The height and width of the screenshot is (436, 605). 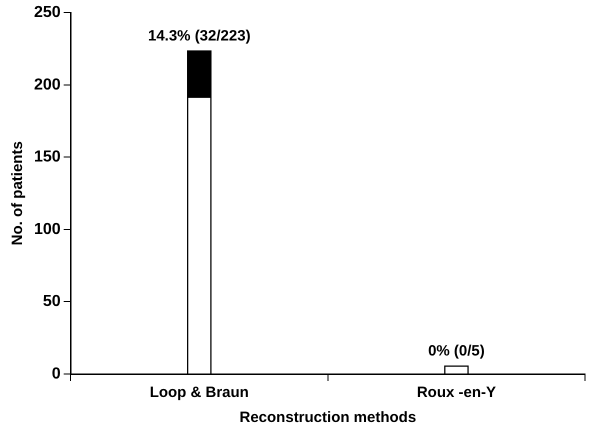 I want to click on y-tick-label: 150, so click(x=47, y=157).